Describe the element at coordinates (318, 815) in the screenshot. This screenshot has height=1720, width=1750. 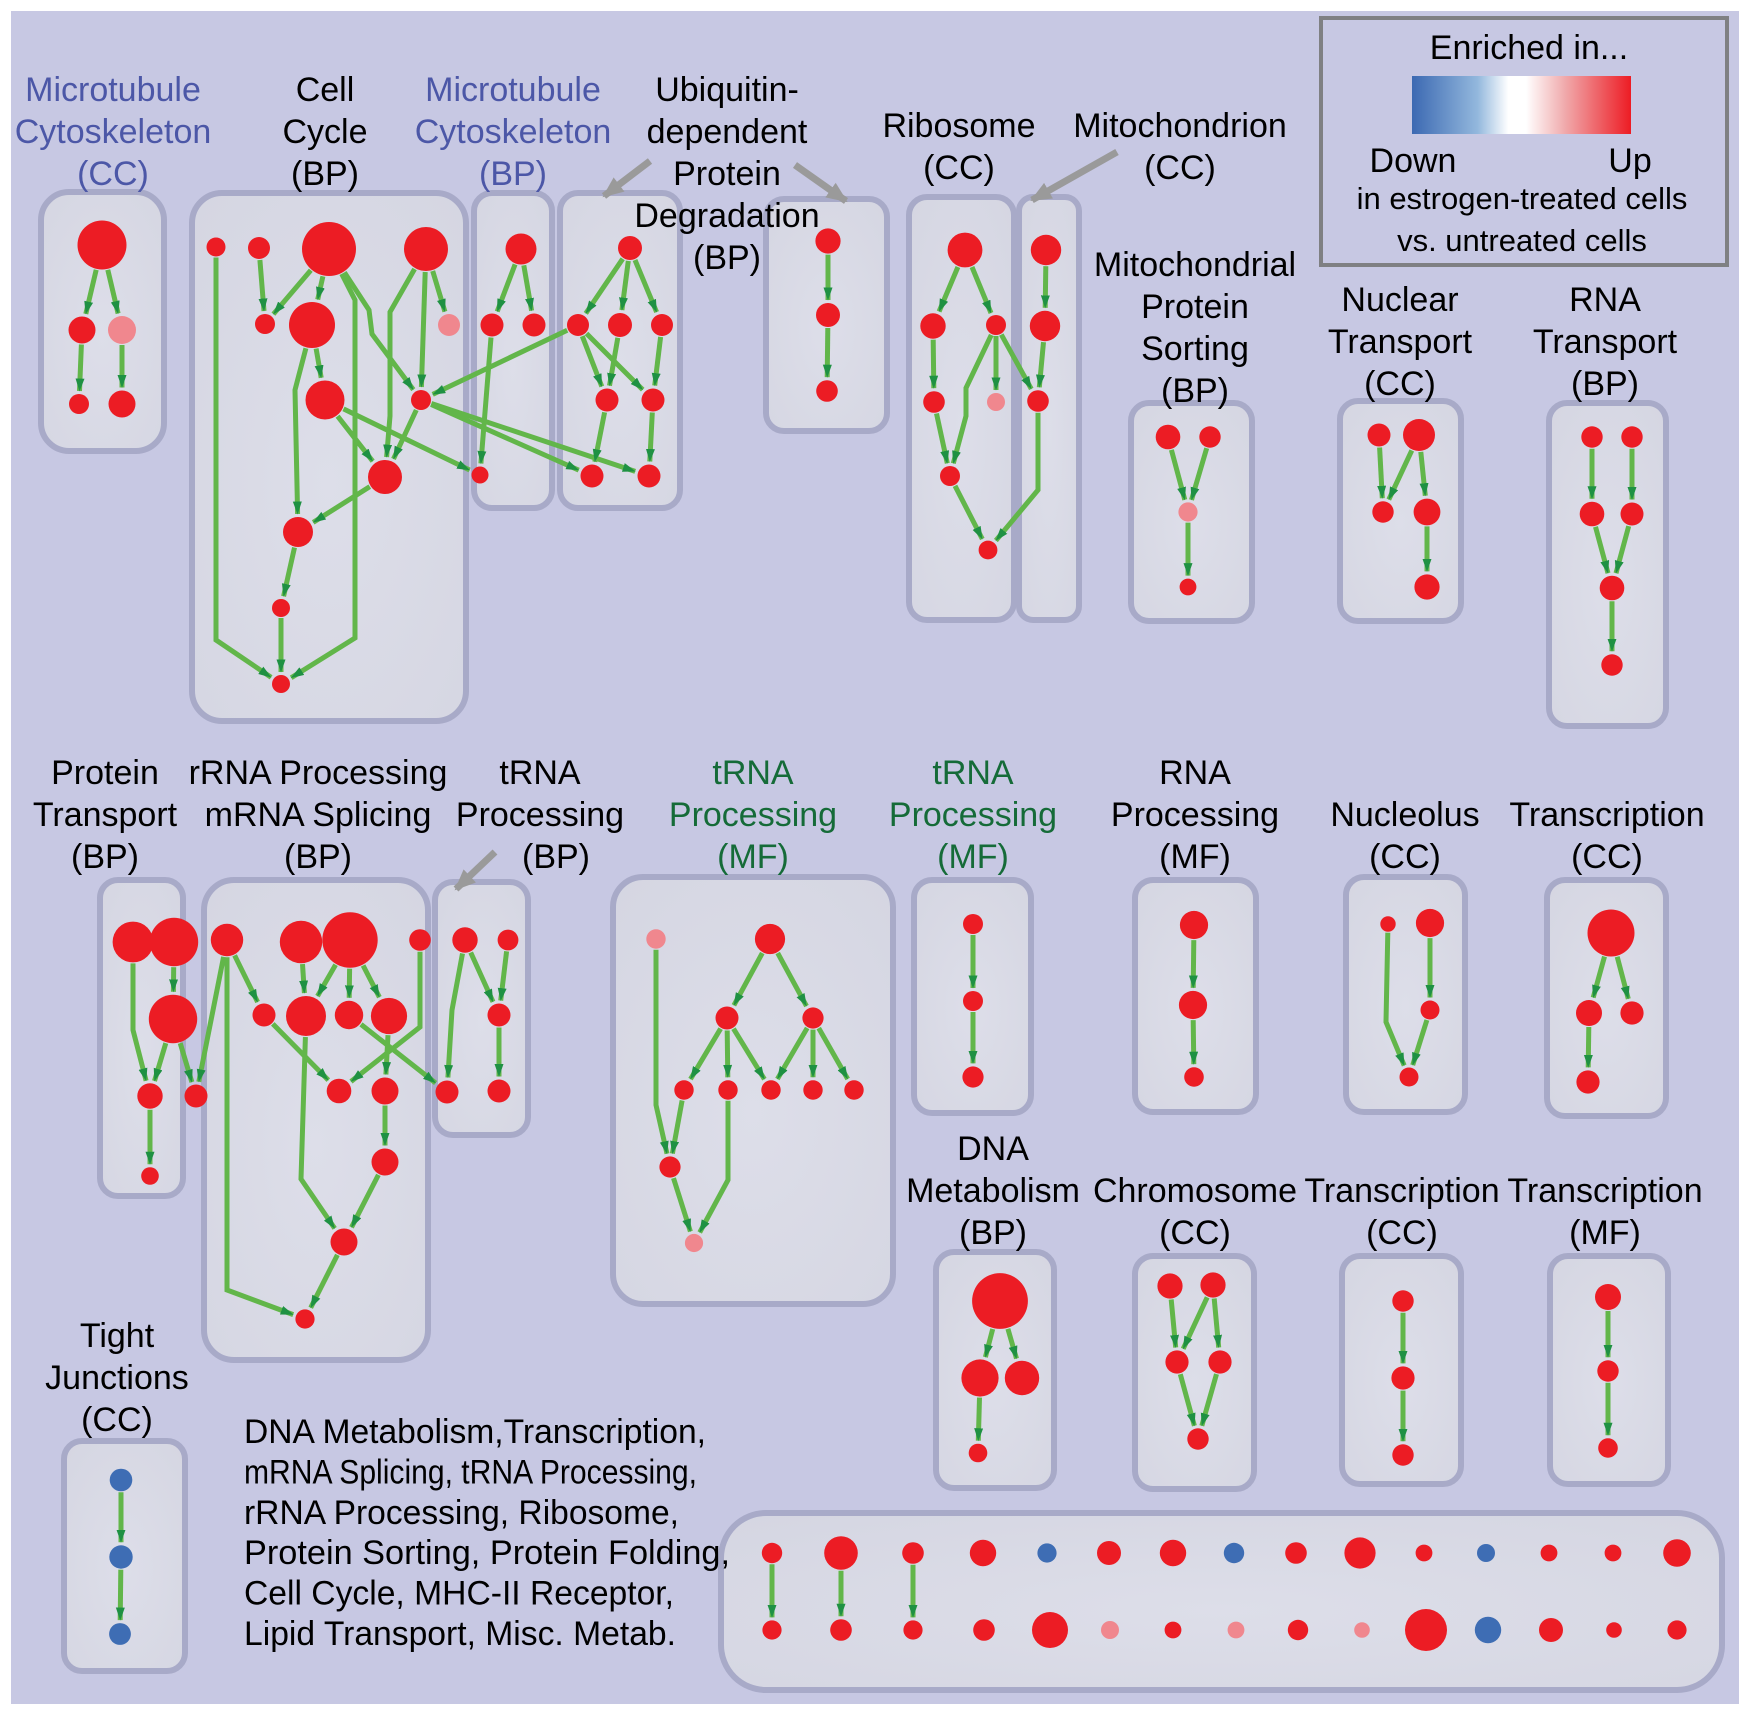
I see `svg-text: mRNA Splicing` at that location.